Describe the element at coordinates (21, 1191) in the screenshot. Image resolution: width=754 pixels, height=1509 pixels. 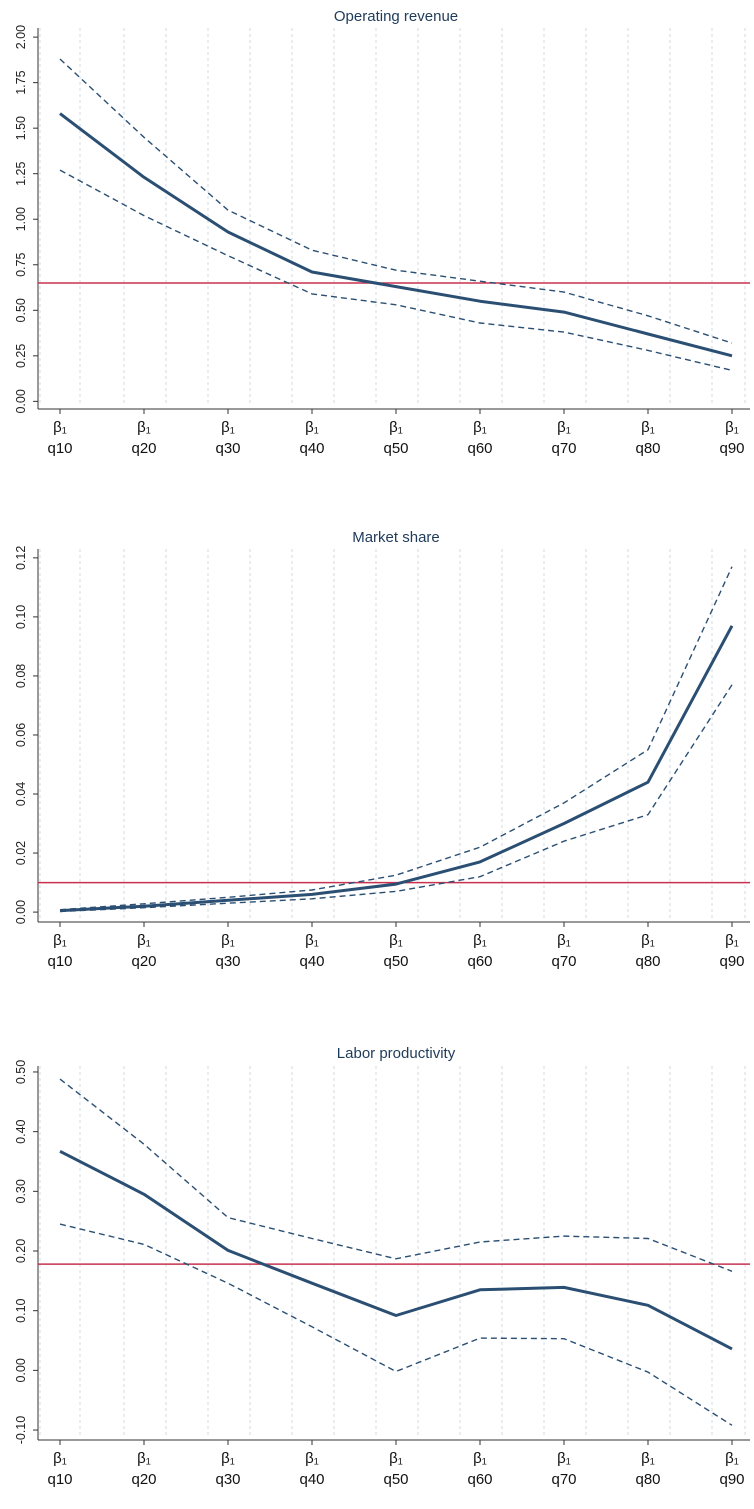
I see `y-tick-label: 0.30` at that location.